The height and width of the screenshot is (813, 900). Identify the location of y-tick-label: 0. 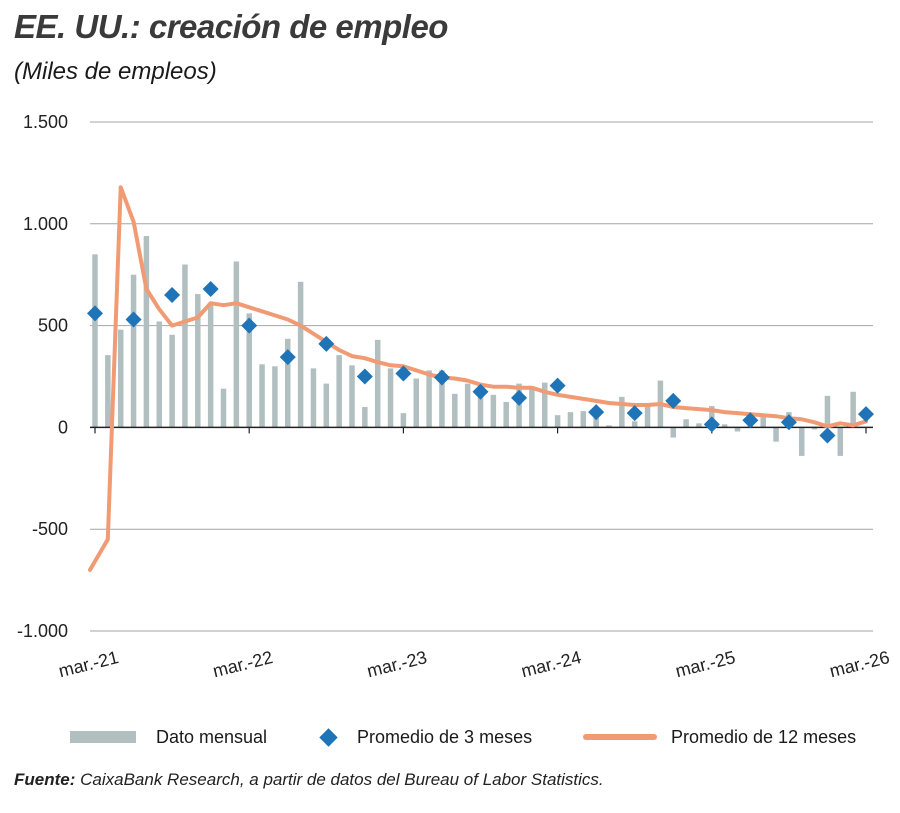
(63, 427).